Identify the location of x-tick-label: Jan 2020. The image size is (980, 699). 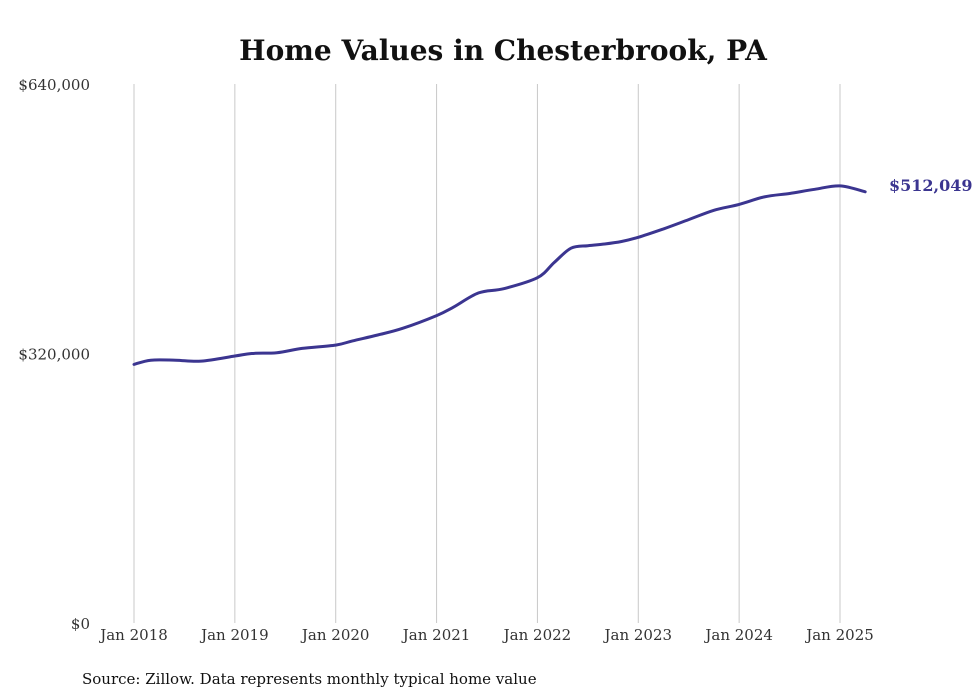
(335, 635).